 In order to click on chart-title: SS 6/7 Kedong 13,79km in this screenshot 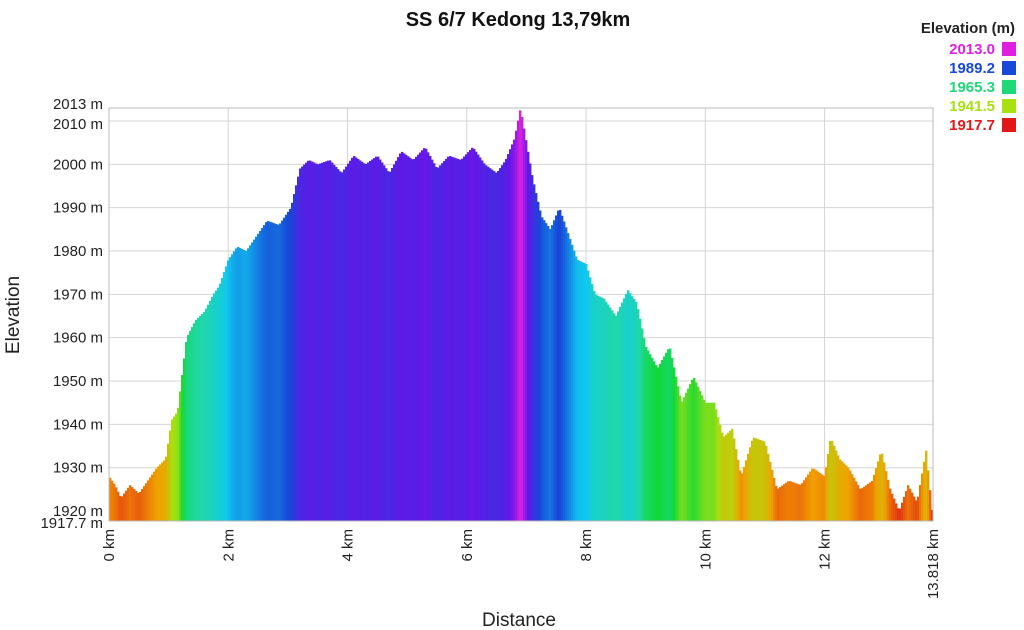, I will do `click(518, 20)`.